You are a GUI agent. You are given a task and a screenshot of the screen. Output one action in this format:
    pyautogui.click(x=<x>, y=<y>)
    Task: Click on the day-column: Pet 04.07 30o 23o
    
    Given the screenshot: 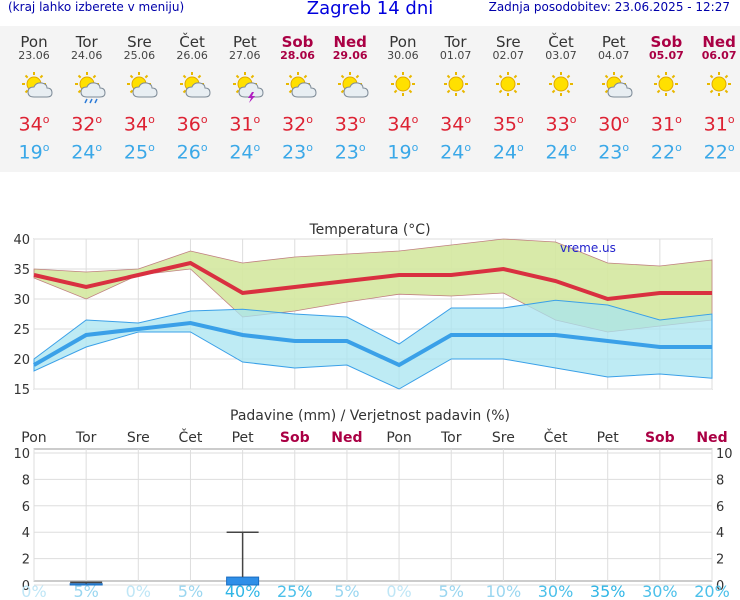 What is the action you would take?
    pyautogui.click(x=614, y=99)
    